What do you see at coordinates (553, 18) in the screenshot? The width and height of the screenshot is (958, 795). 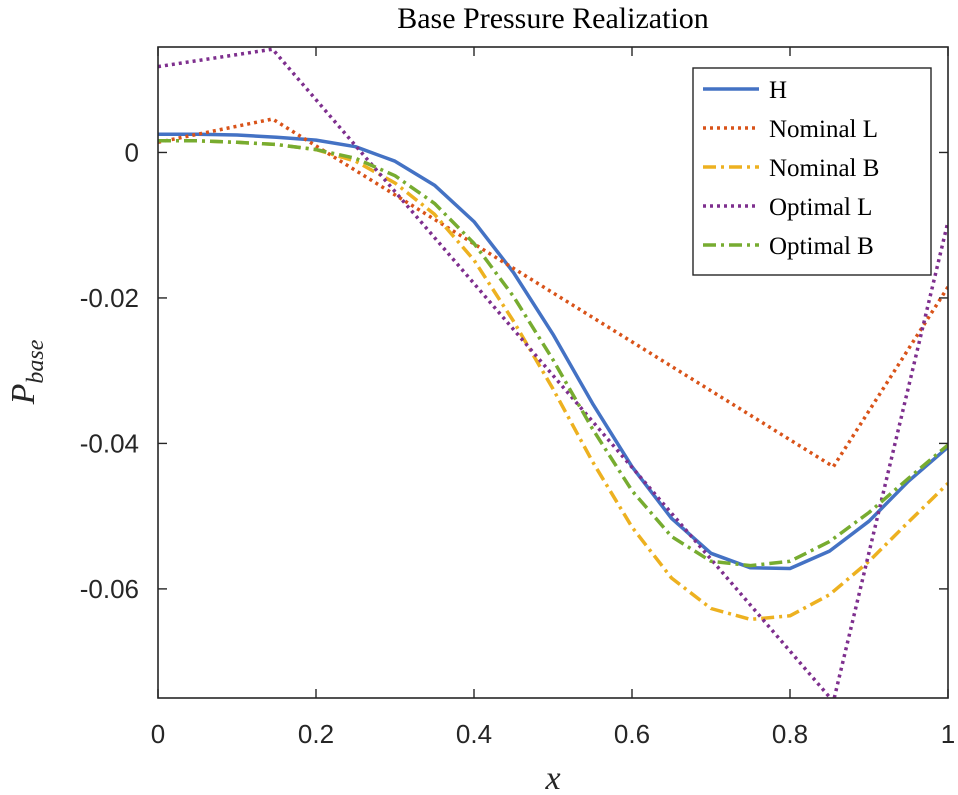 I see `chart-title: Base Pressure Realization` at bounding box center [553, 18].